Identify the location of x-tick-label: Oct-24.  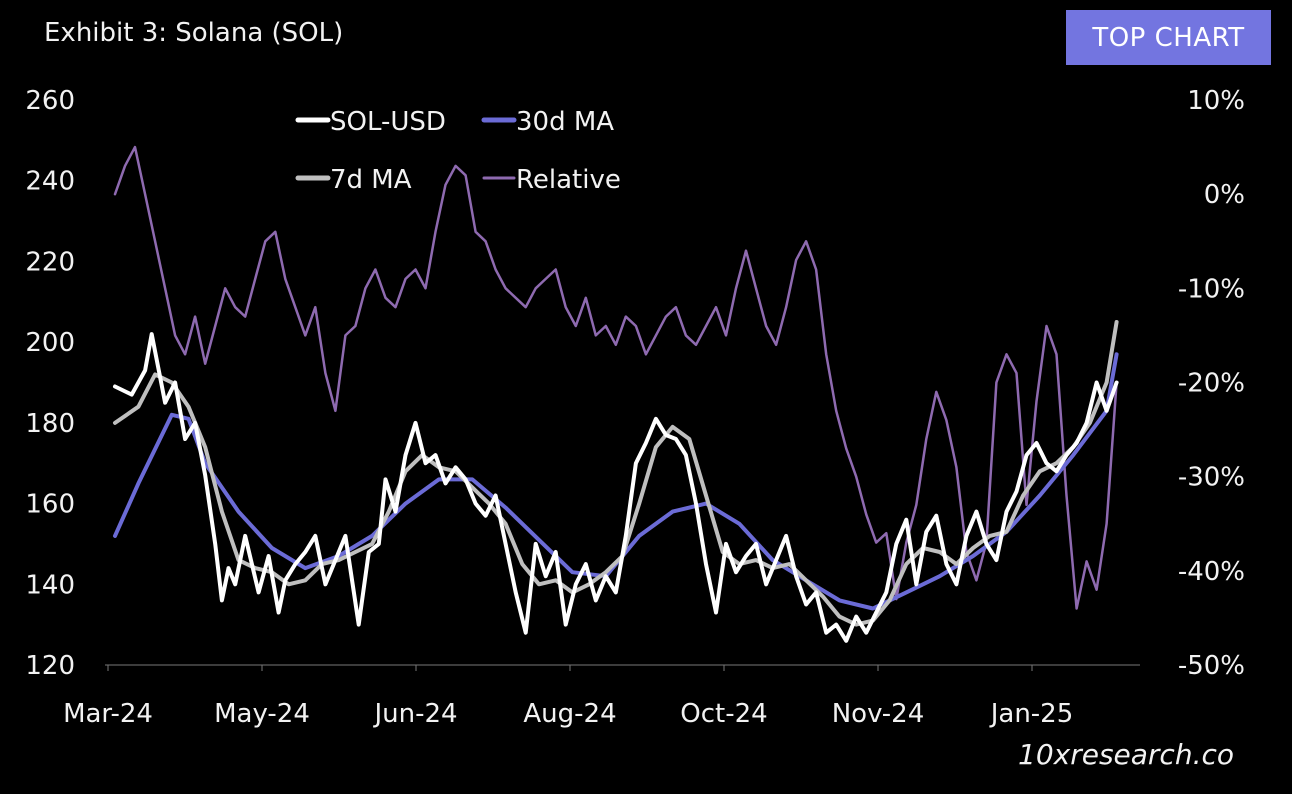
(723, 714).